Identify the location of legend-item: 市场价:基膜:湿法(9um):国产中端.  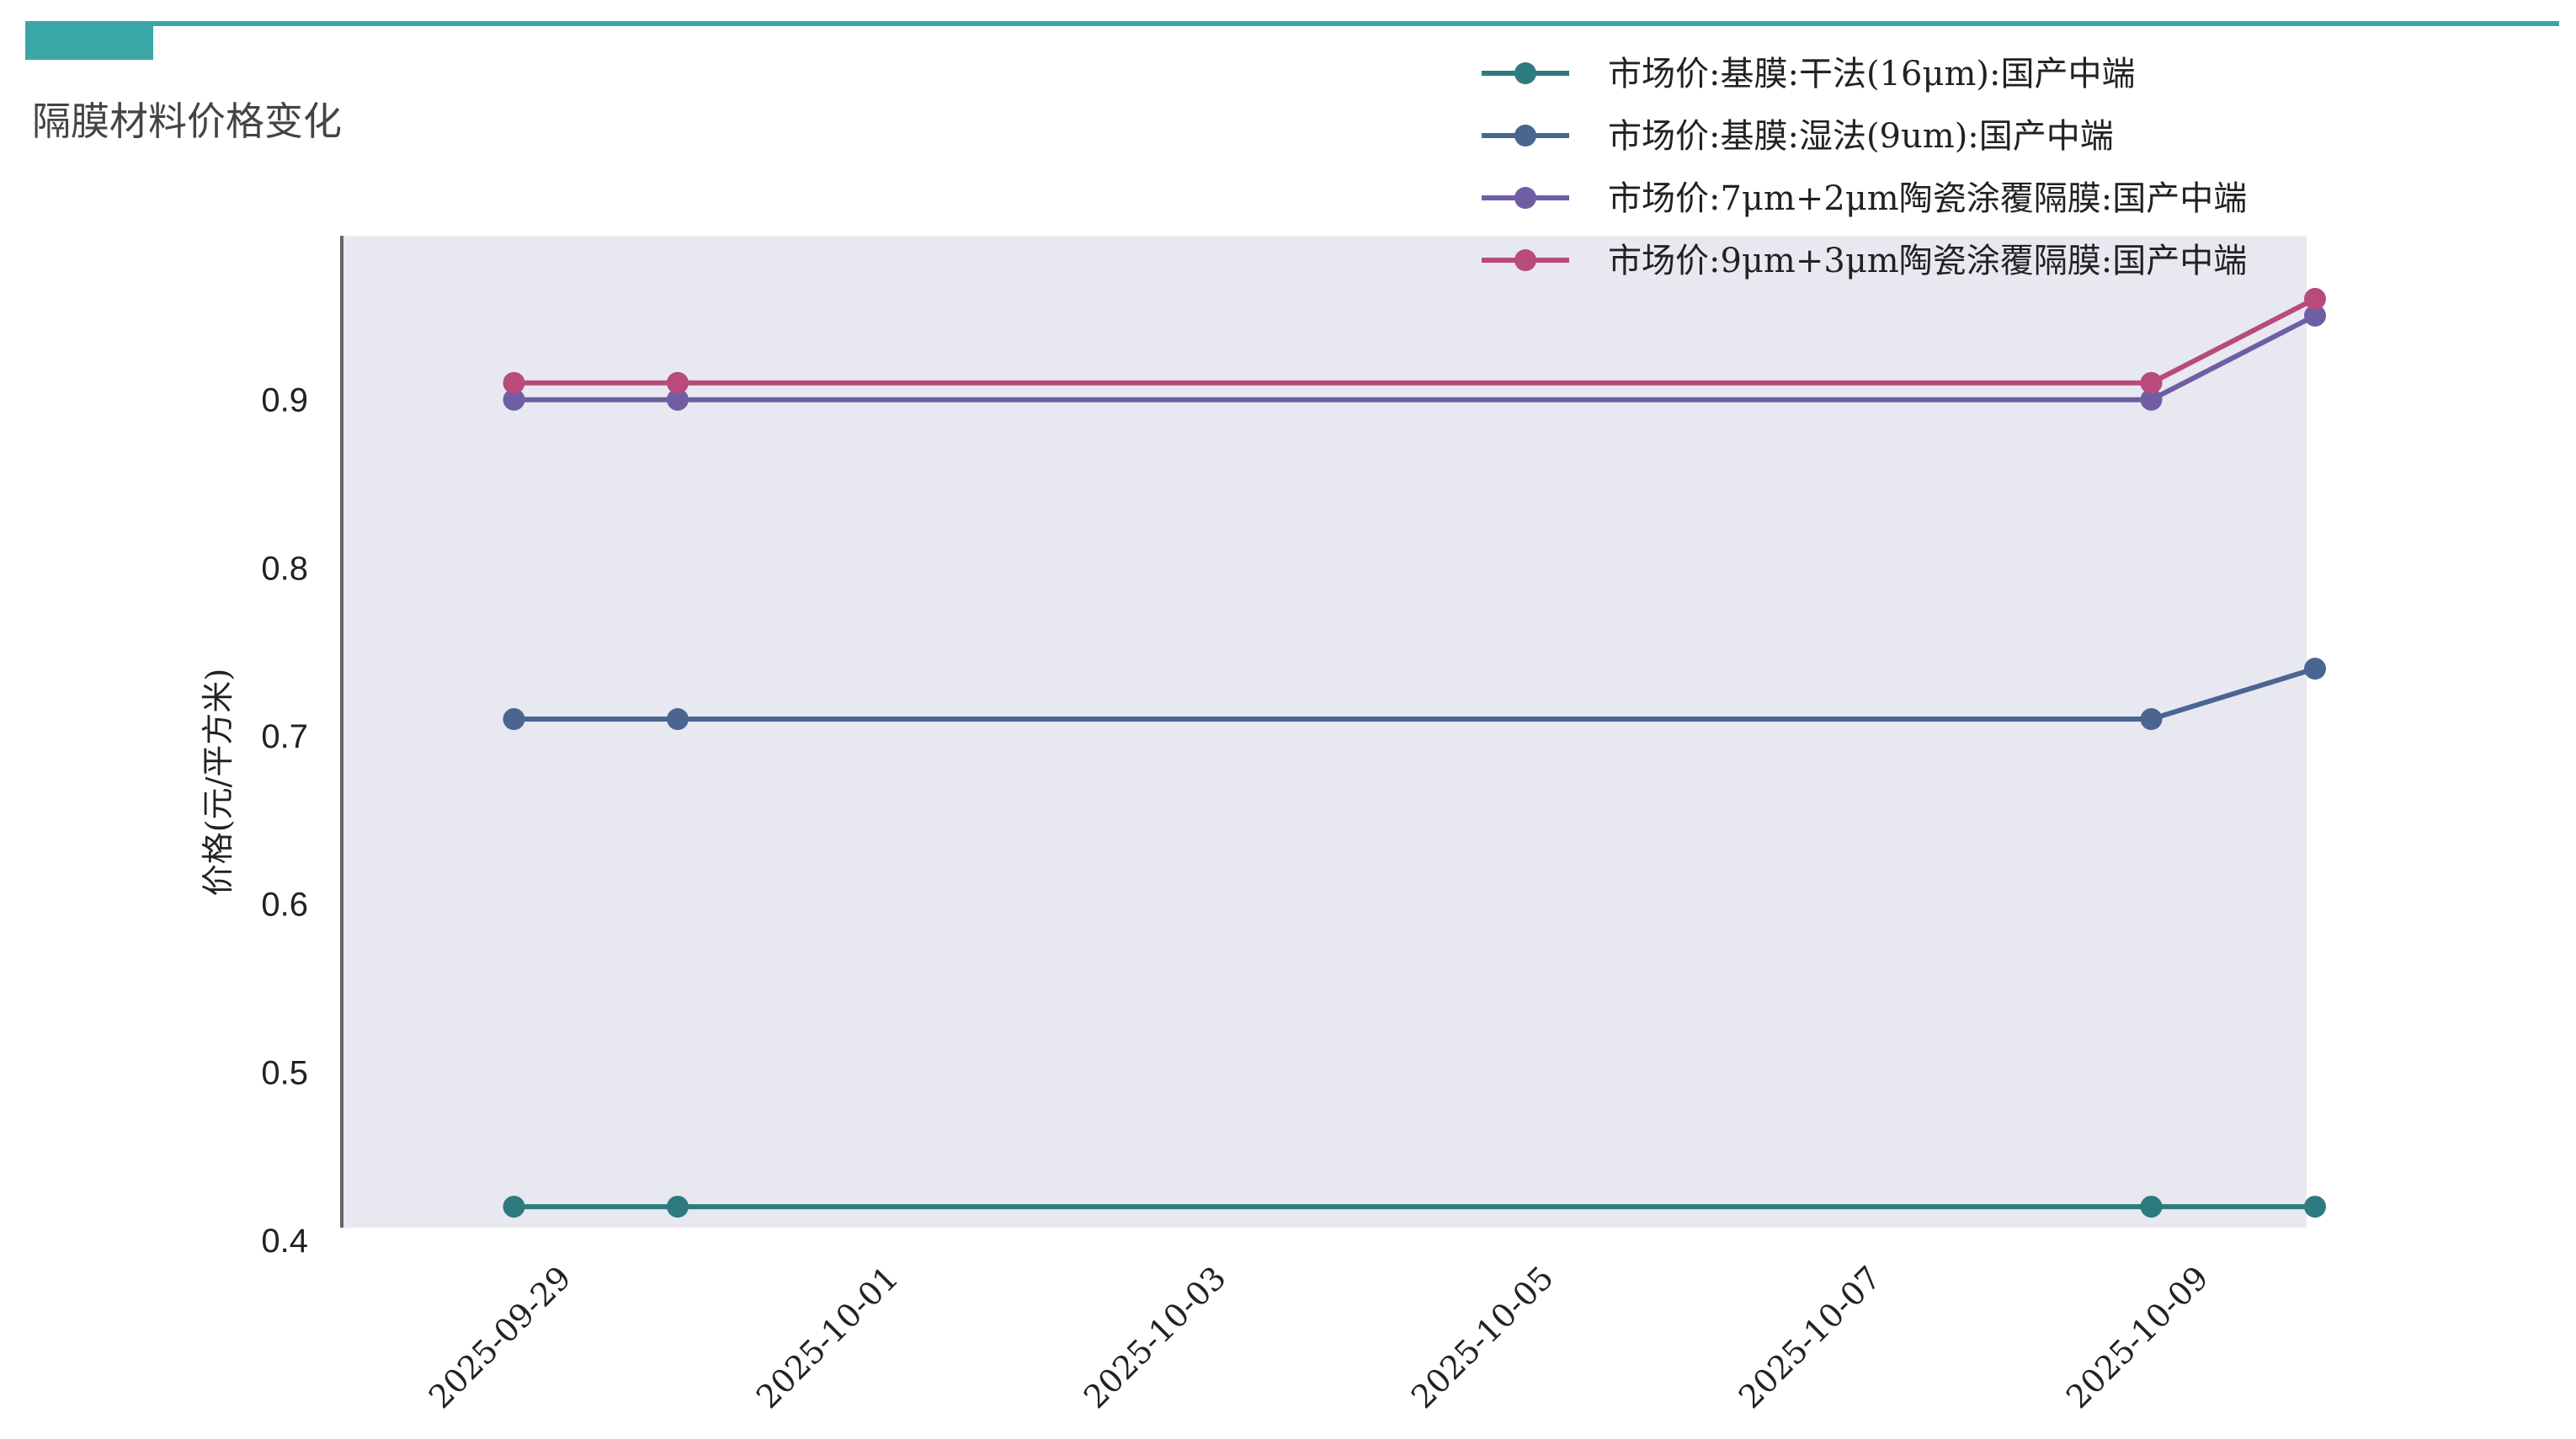
(1798, 136).